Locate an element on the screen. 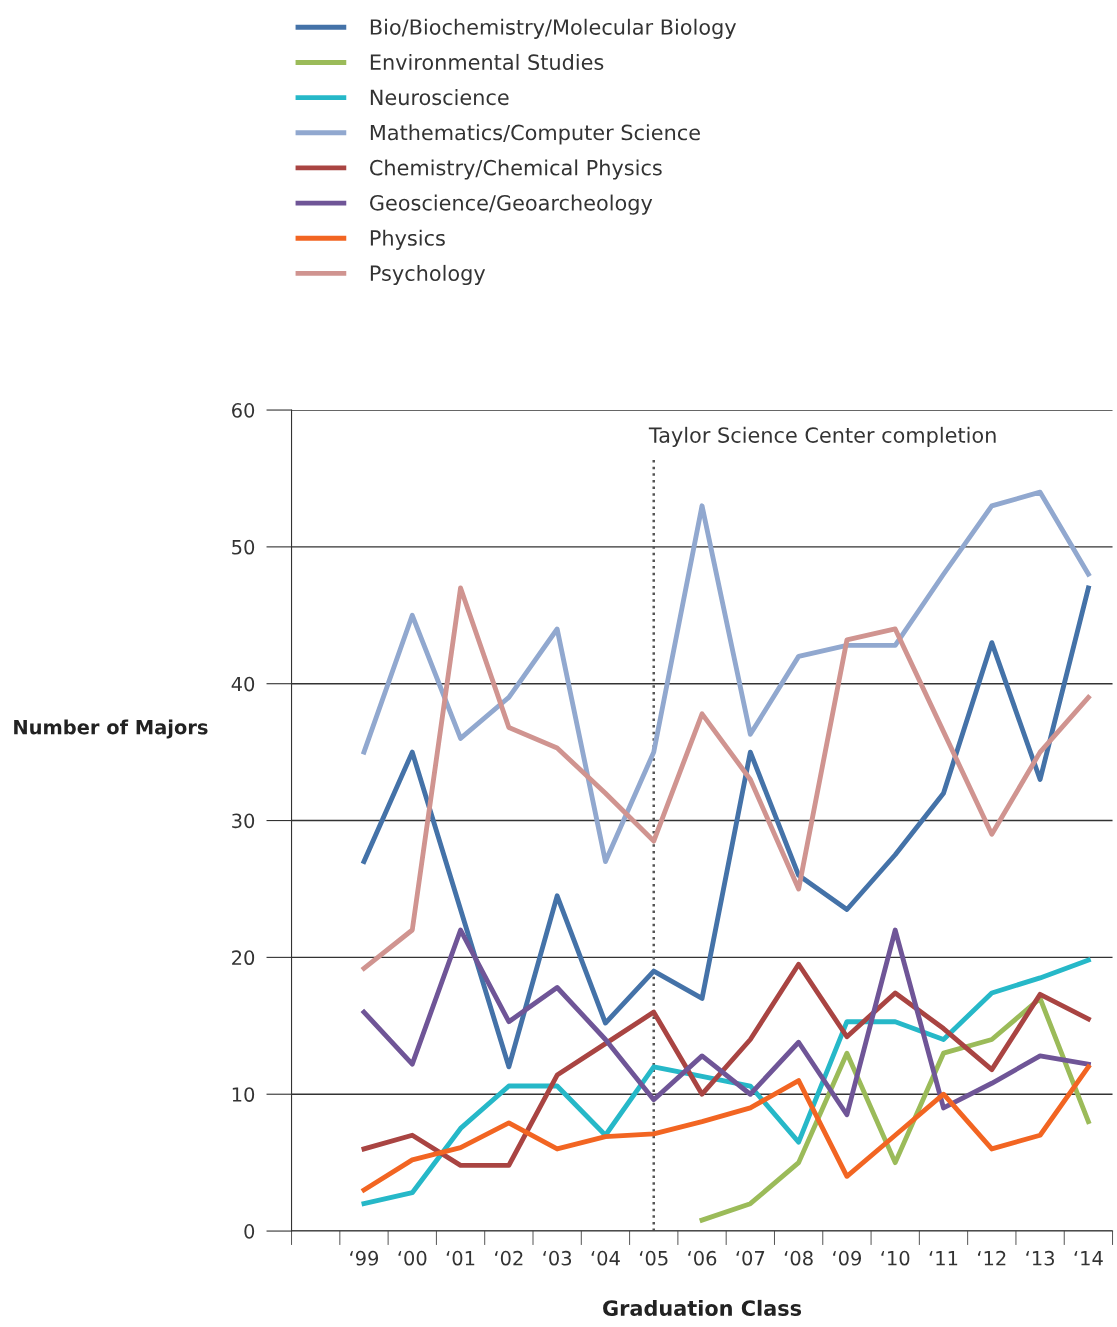  legend-label: Environmental Studies is located at coordinates (487, 62).